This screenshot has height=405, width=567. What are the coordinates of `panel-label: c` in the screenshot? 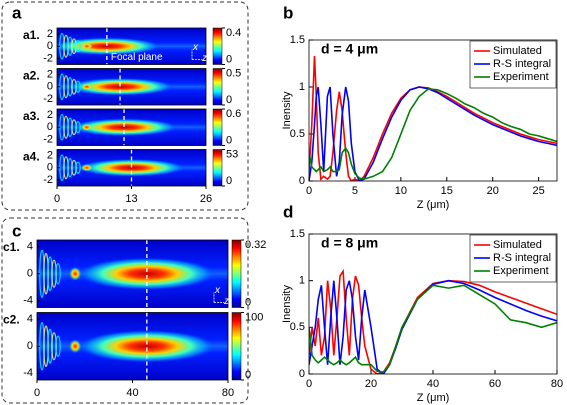 It's located at (16, 230).